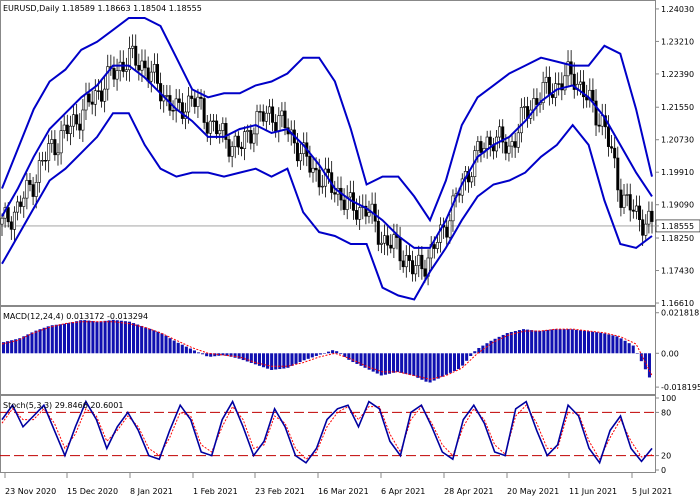  I want to click on price-tick-label: 1.18555, so click(677, 226).